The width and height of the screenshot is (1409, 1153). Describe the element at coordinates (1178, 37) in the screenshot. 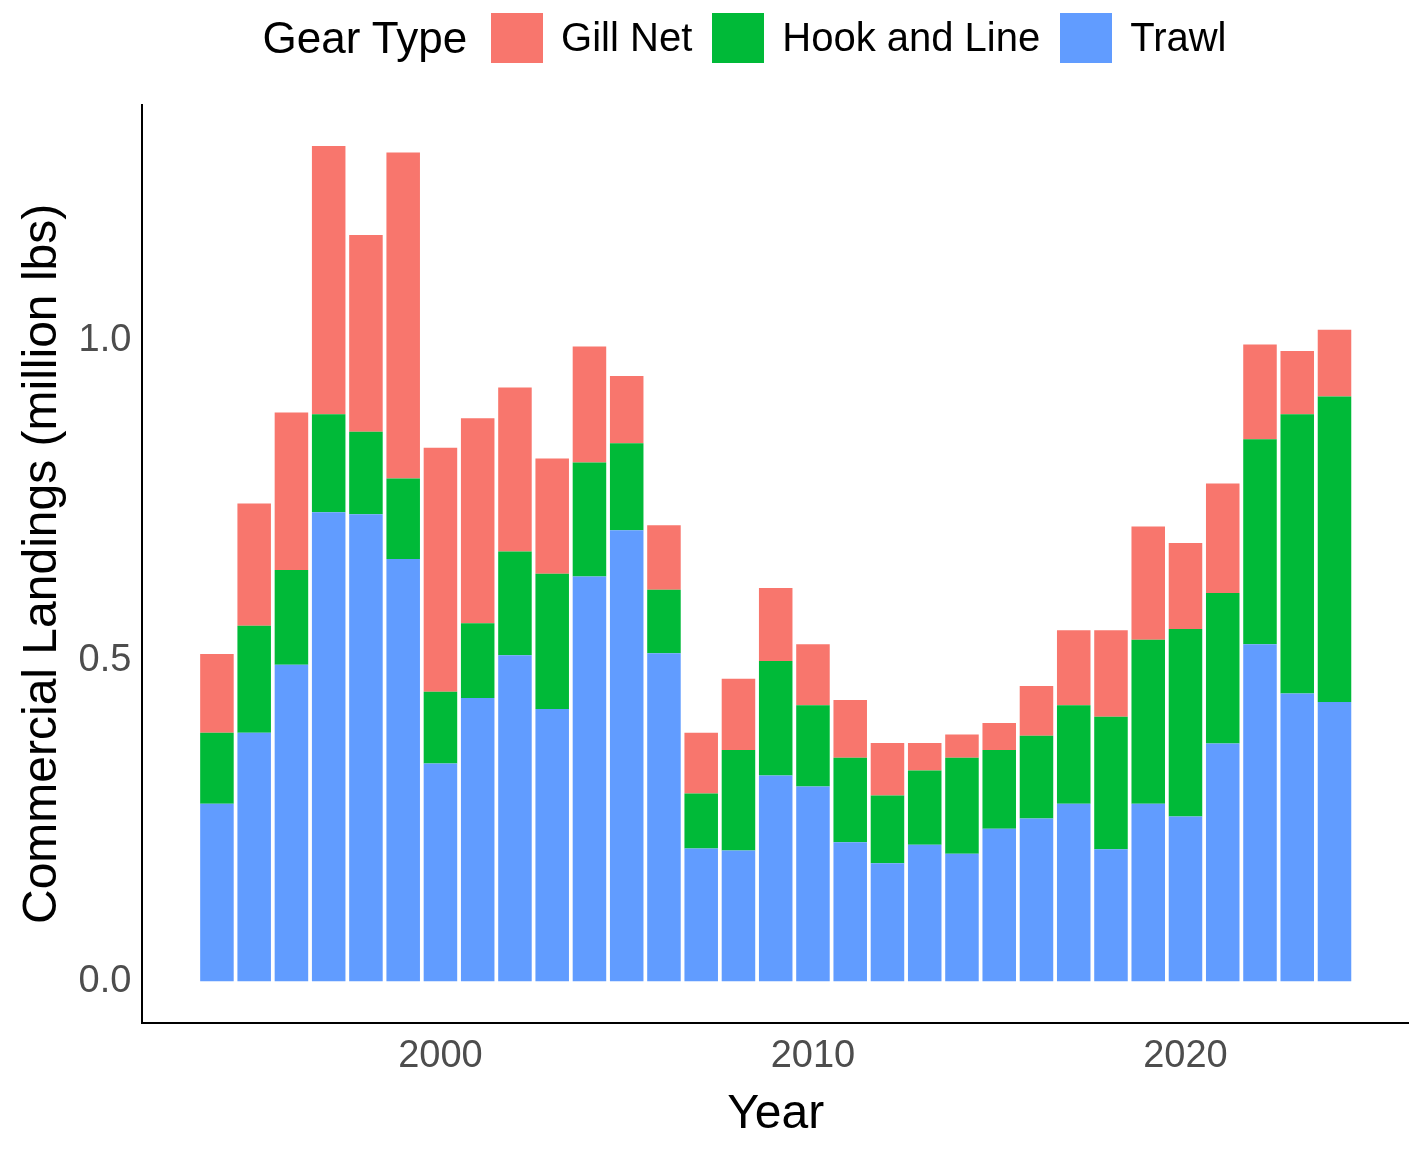

I see `legend-label: Trawl` at that location.